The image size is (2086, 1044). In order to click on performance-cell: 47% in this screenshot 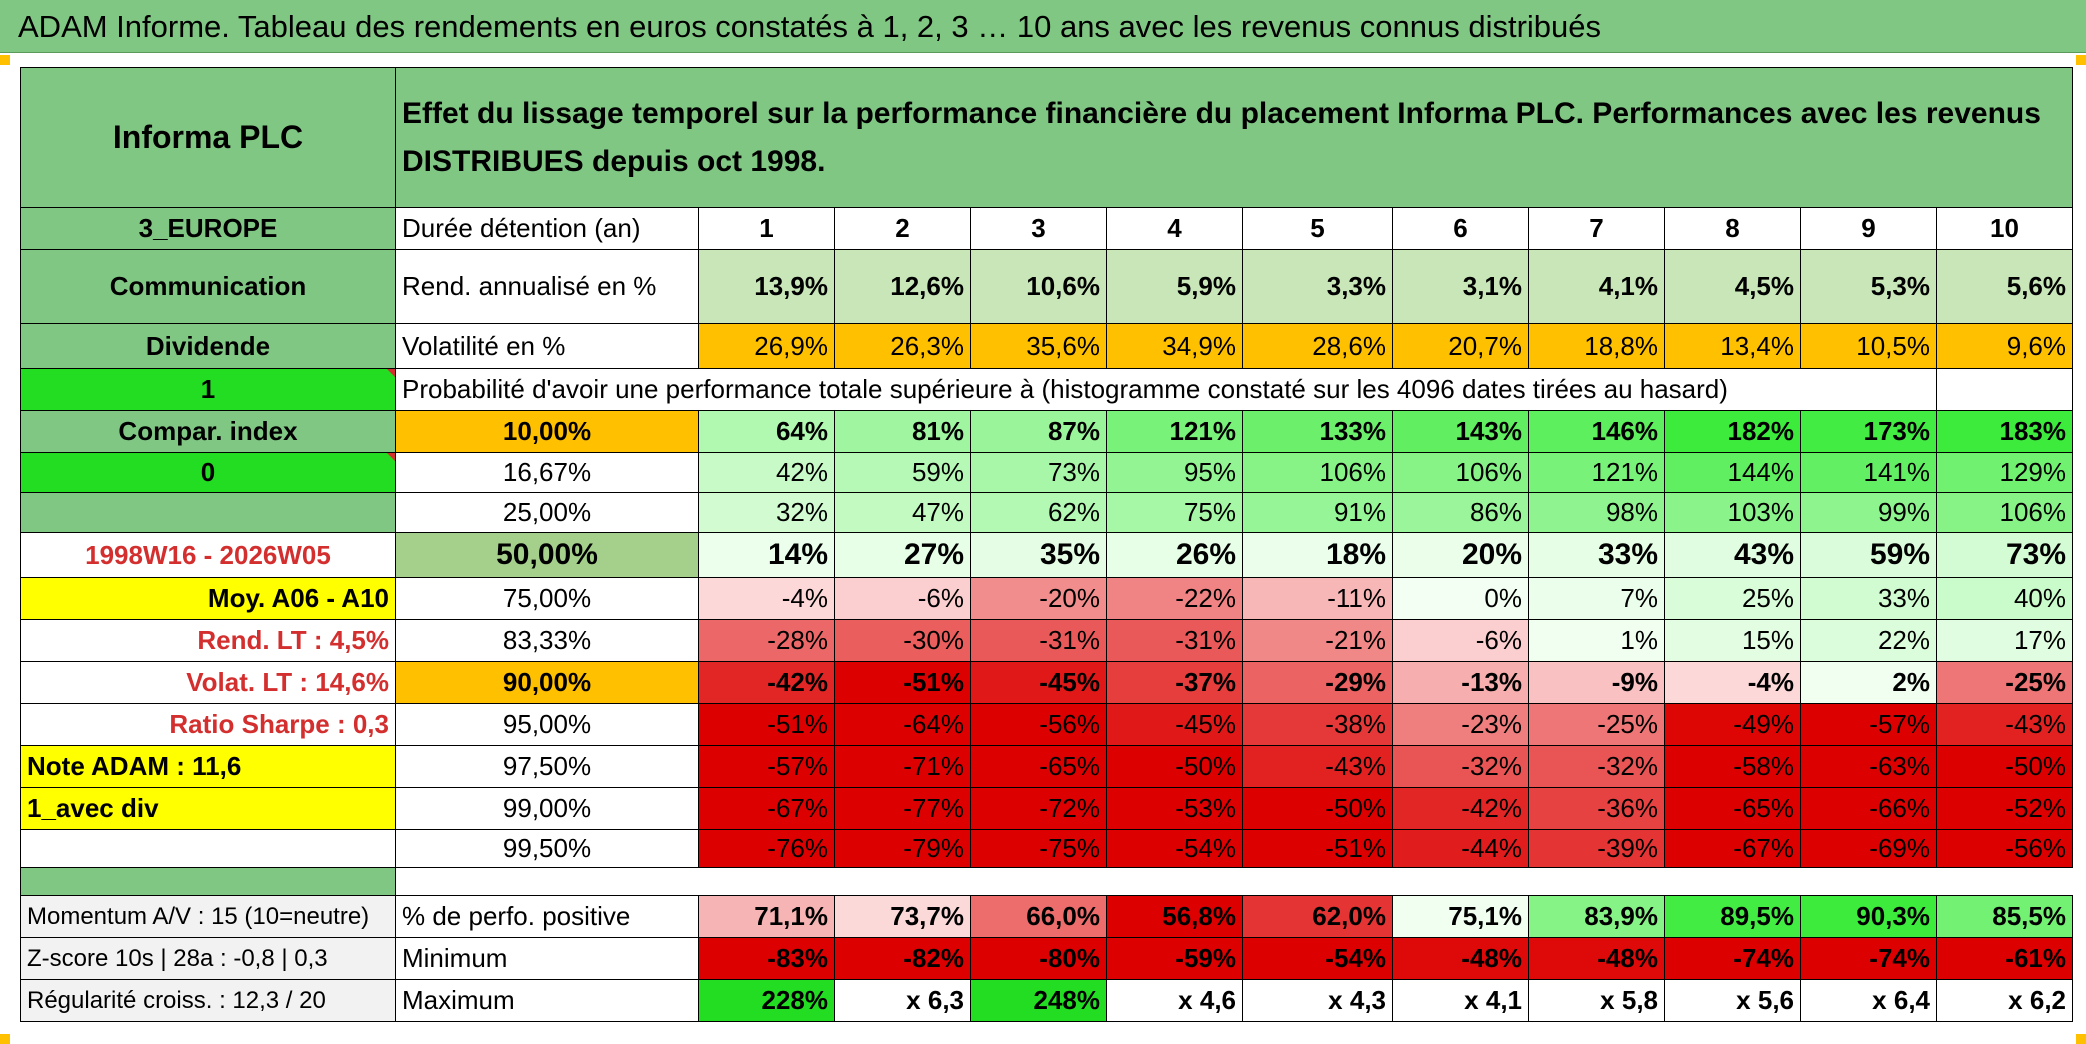, I will do `click(902, 512)`.